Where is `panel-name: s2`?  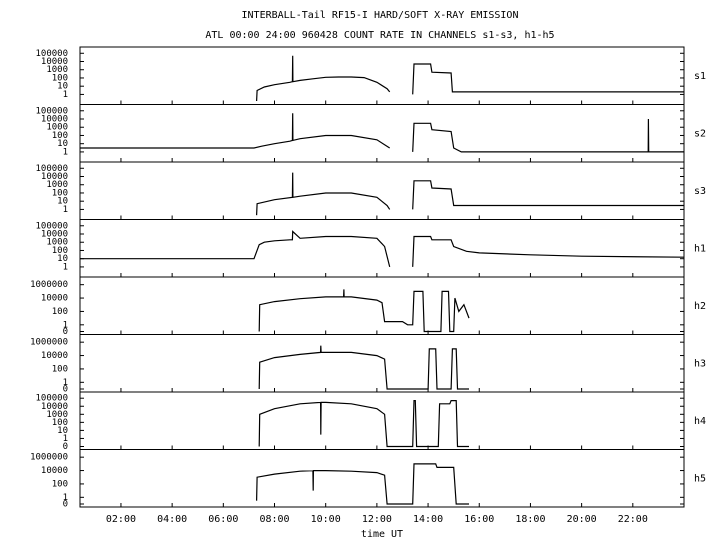 panel-name: s2 is located at coordinates (700, 133).